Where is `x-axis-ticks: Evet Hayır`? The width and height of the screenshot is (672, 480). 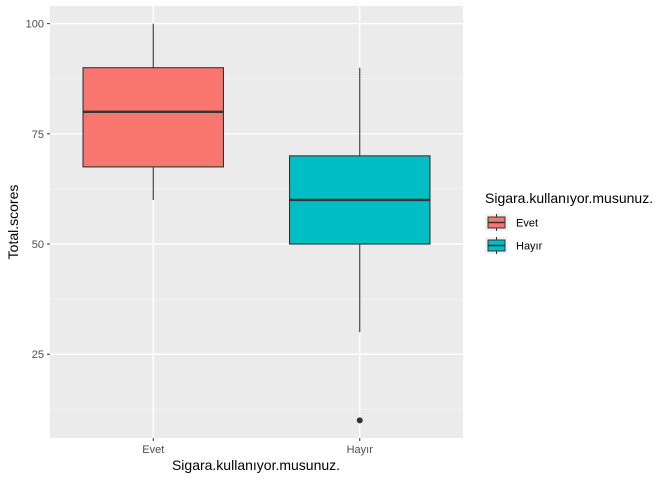
x-axis-ticks: Evet Hayır is located at coordinates (257, 447).